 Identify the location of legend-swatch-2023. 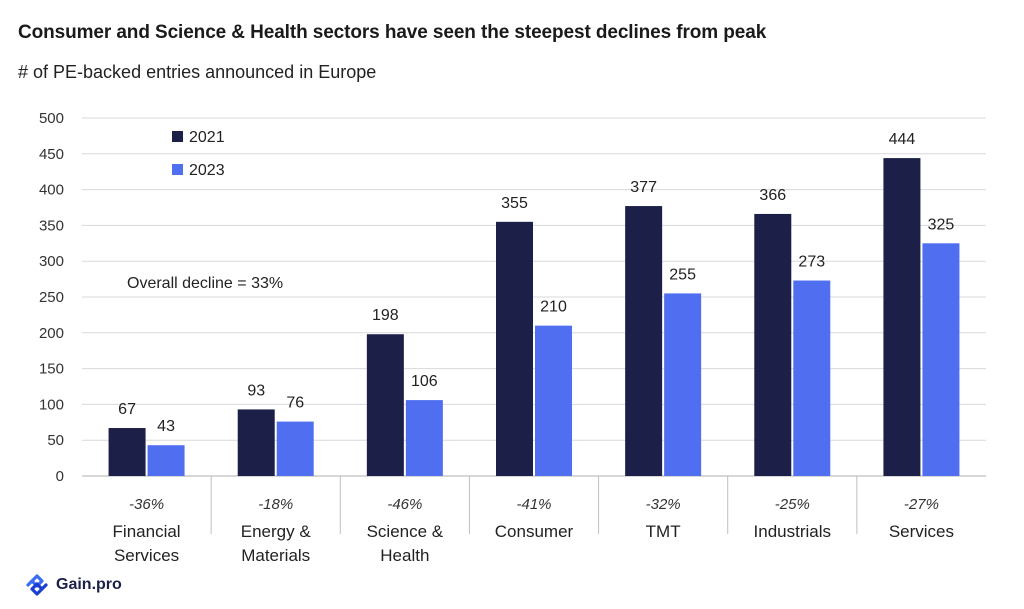
(177, 169).